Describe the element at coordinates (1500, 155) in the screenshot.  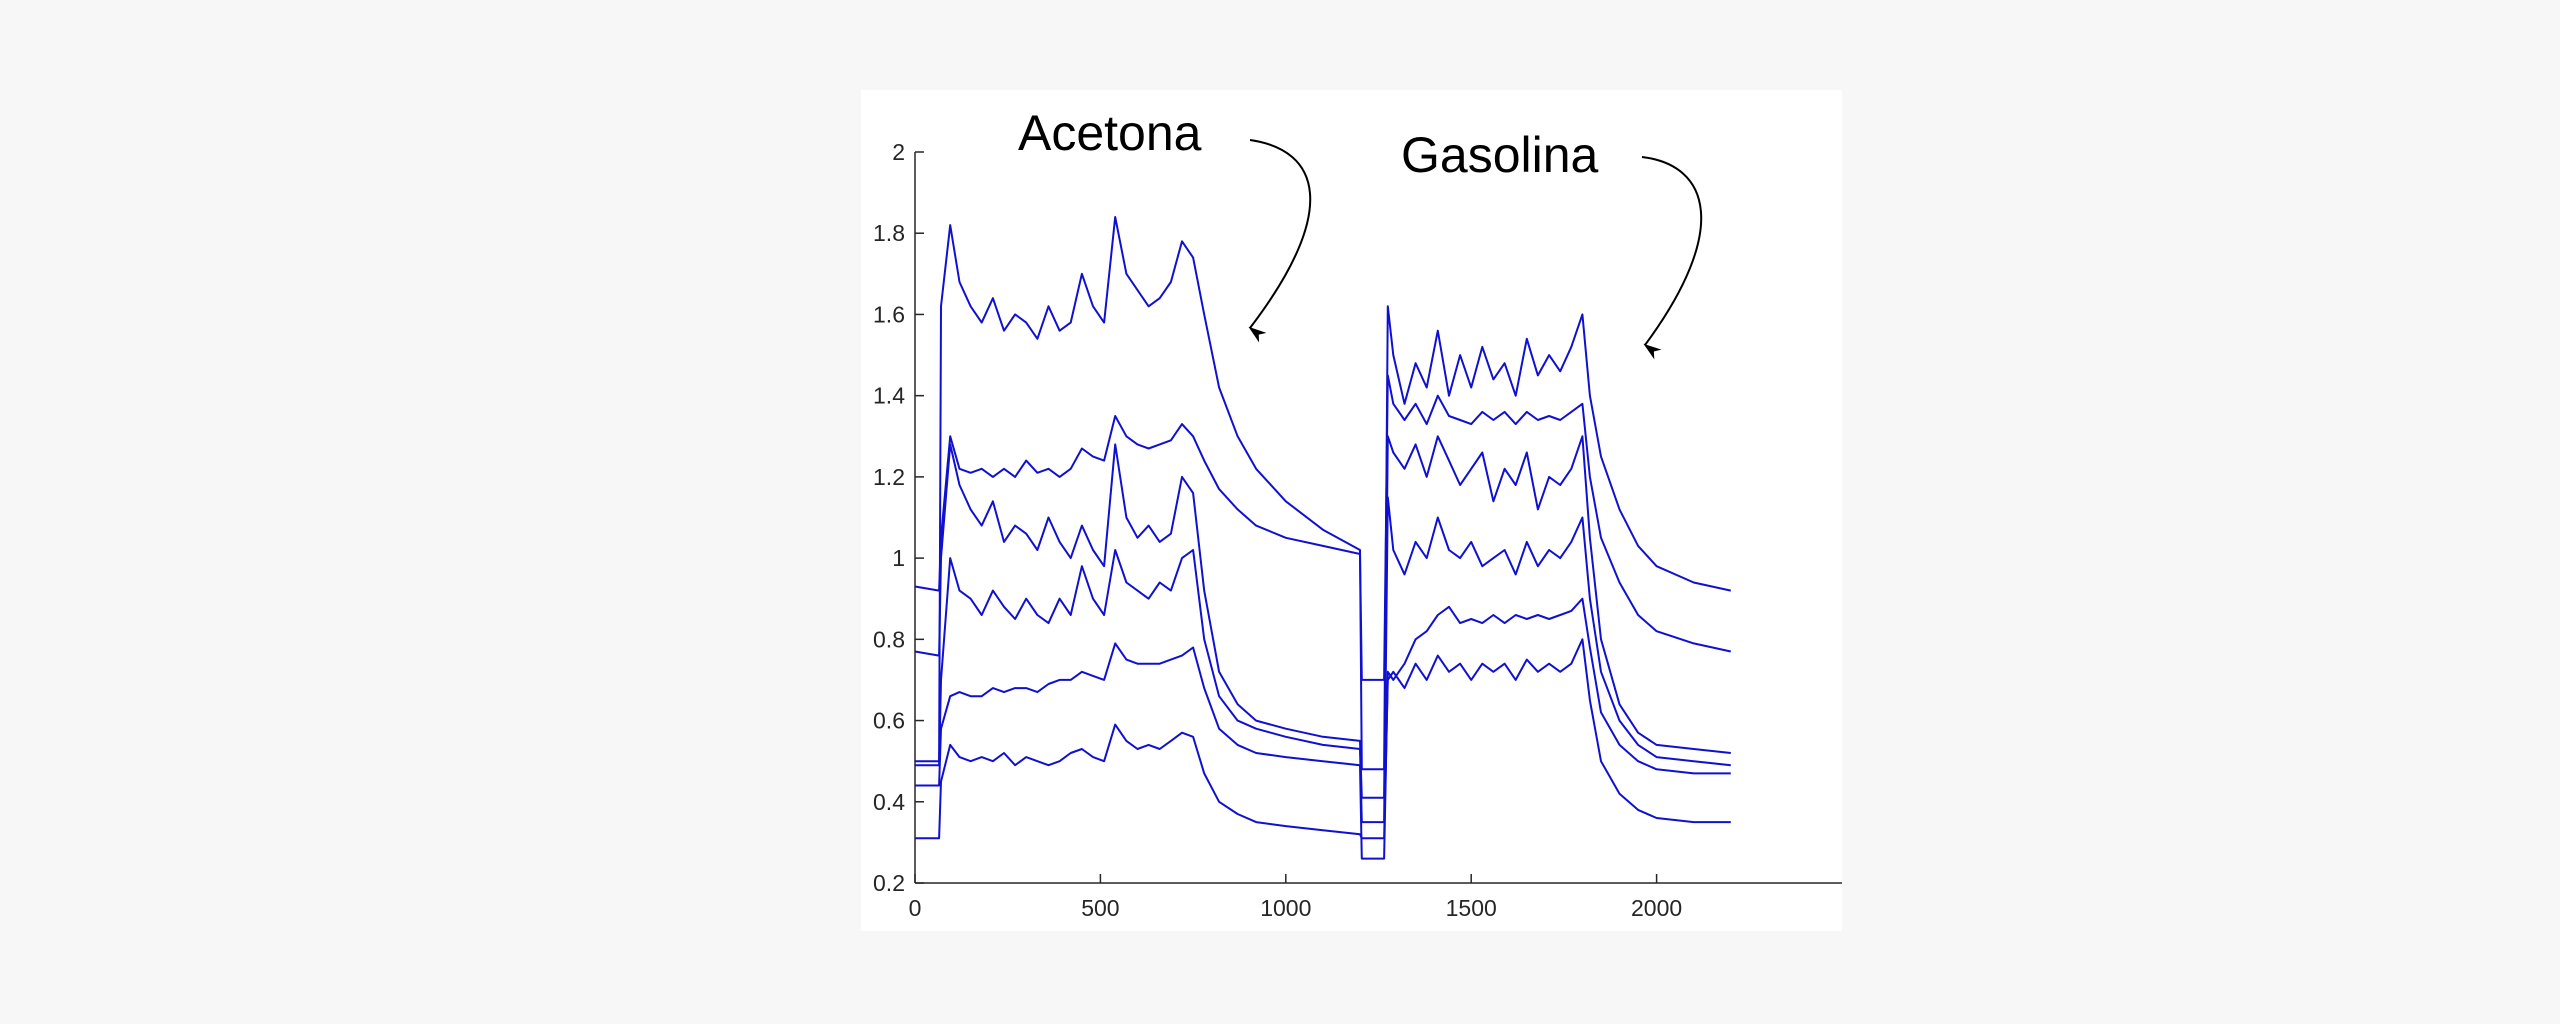
I see `annotation-gasolina: Gasolina` at that location.